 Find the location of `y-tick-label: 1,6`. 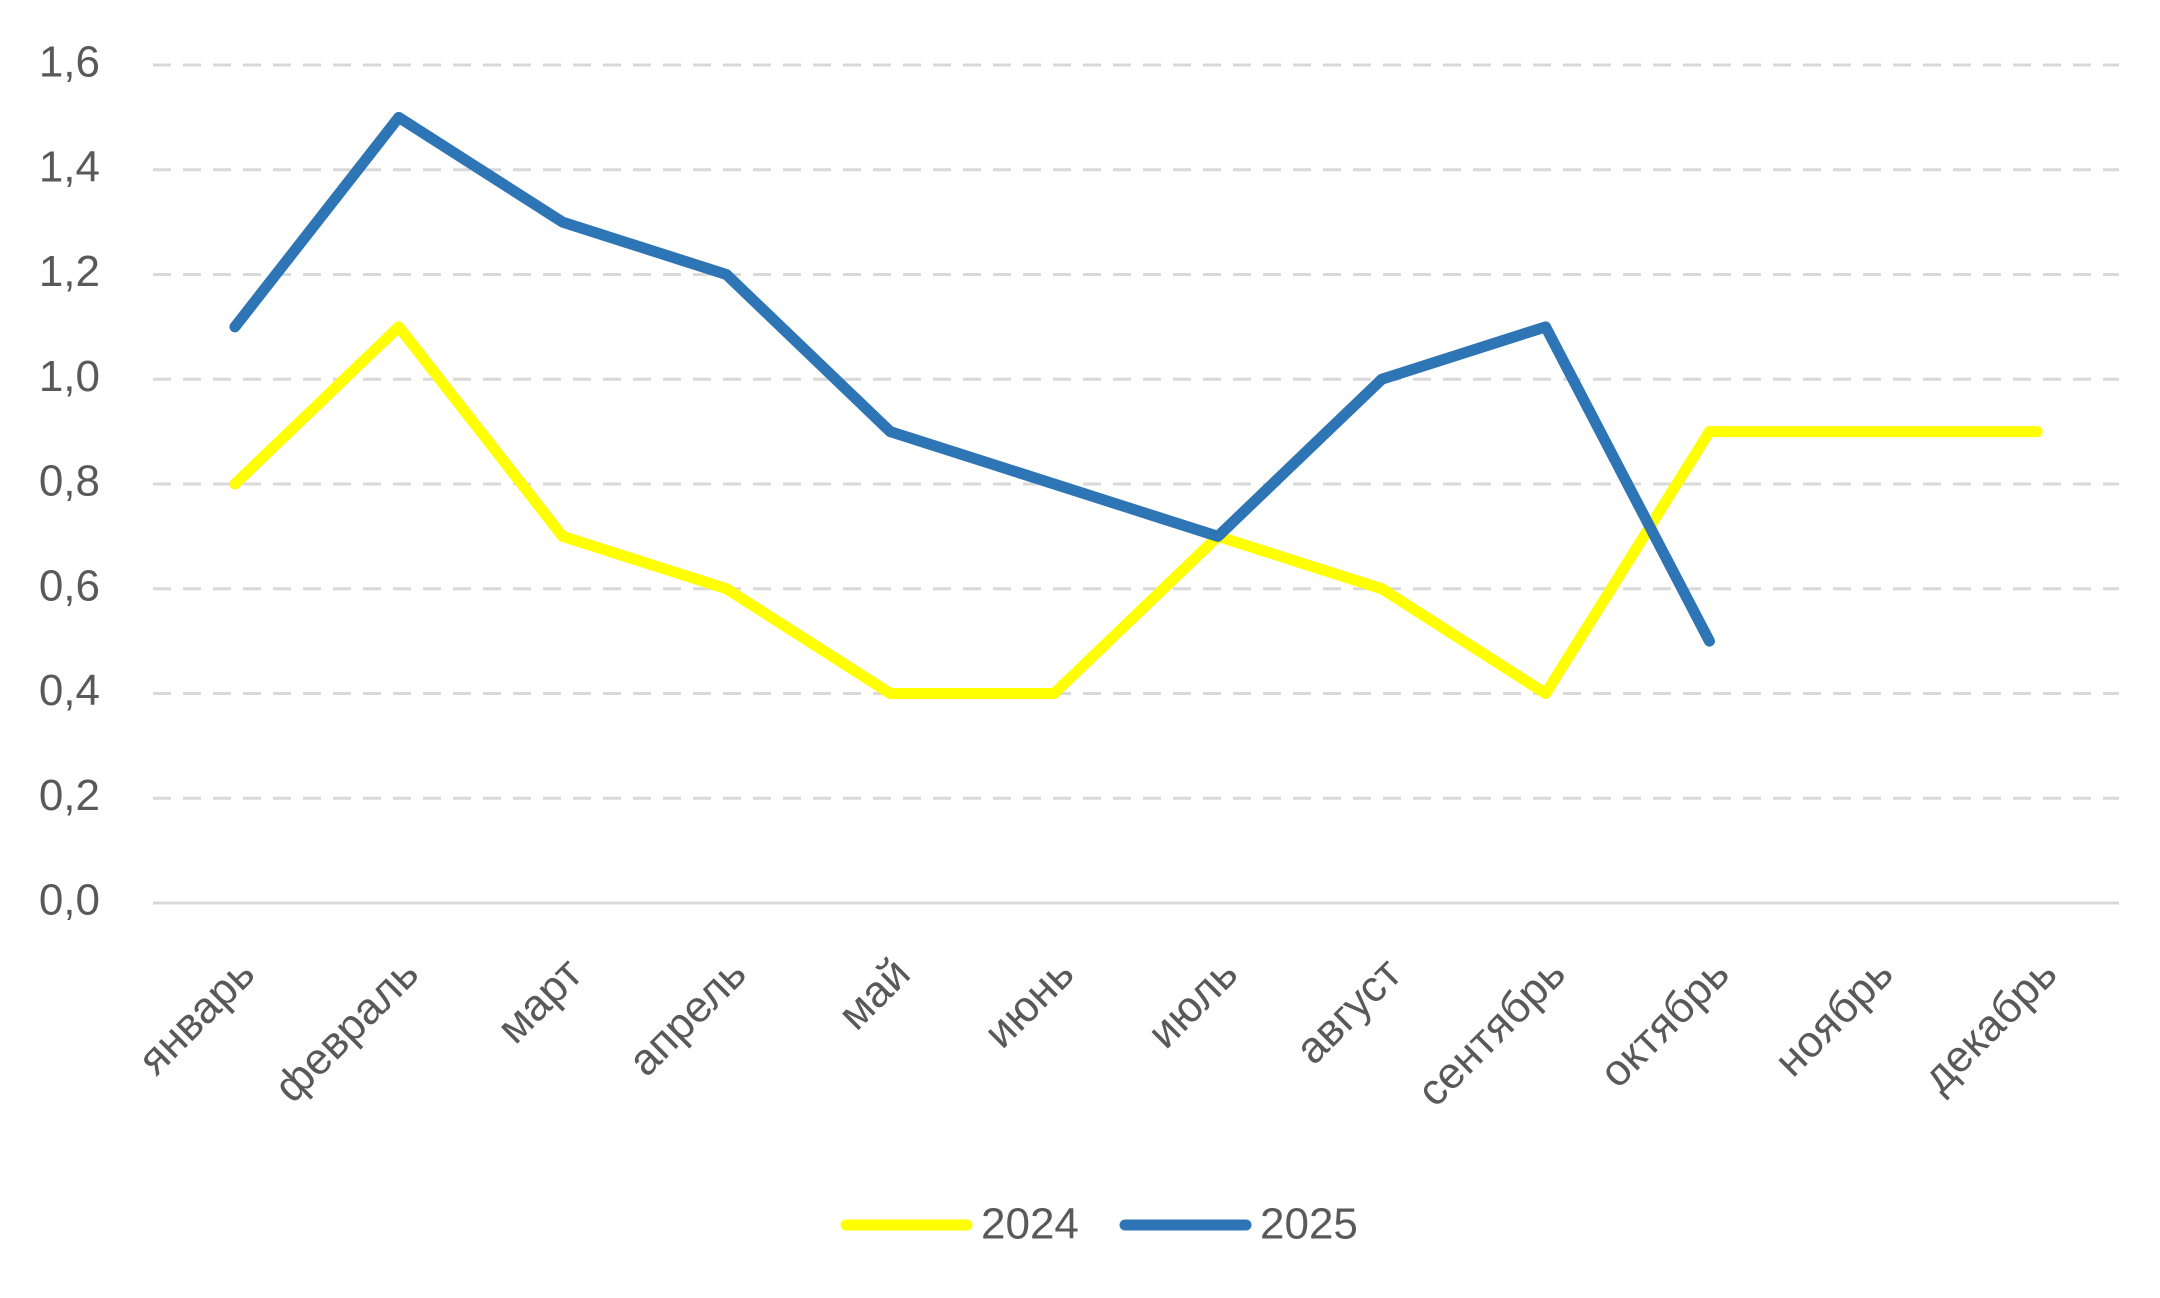

y-tick-label: 1,6 is located at coordinates (69, 62).